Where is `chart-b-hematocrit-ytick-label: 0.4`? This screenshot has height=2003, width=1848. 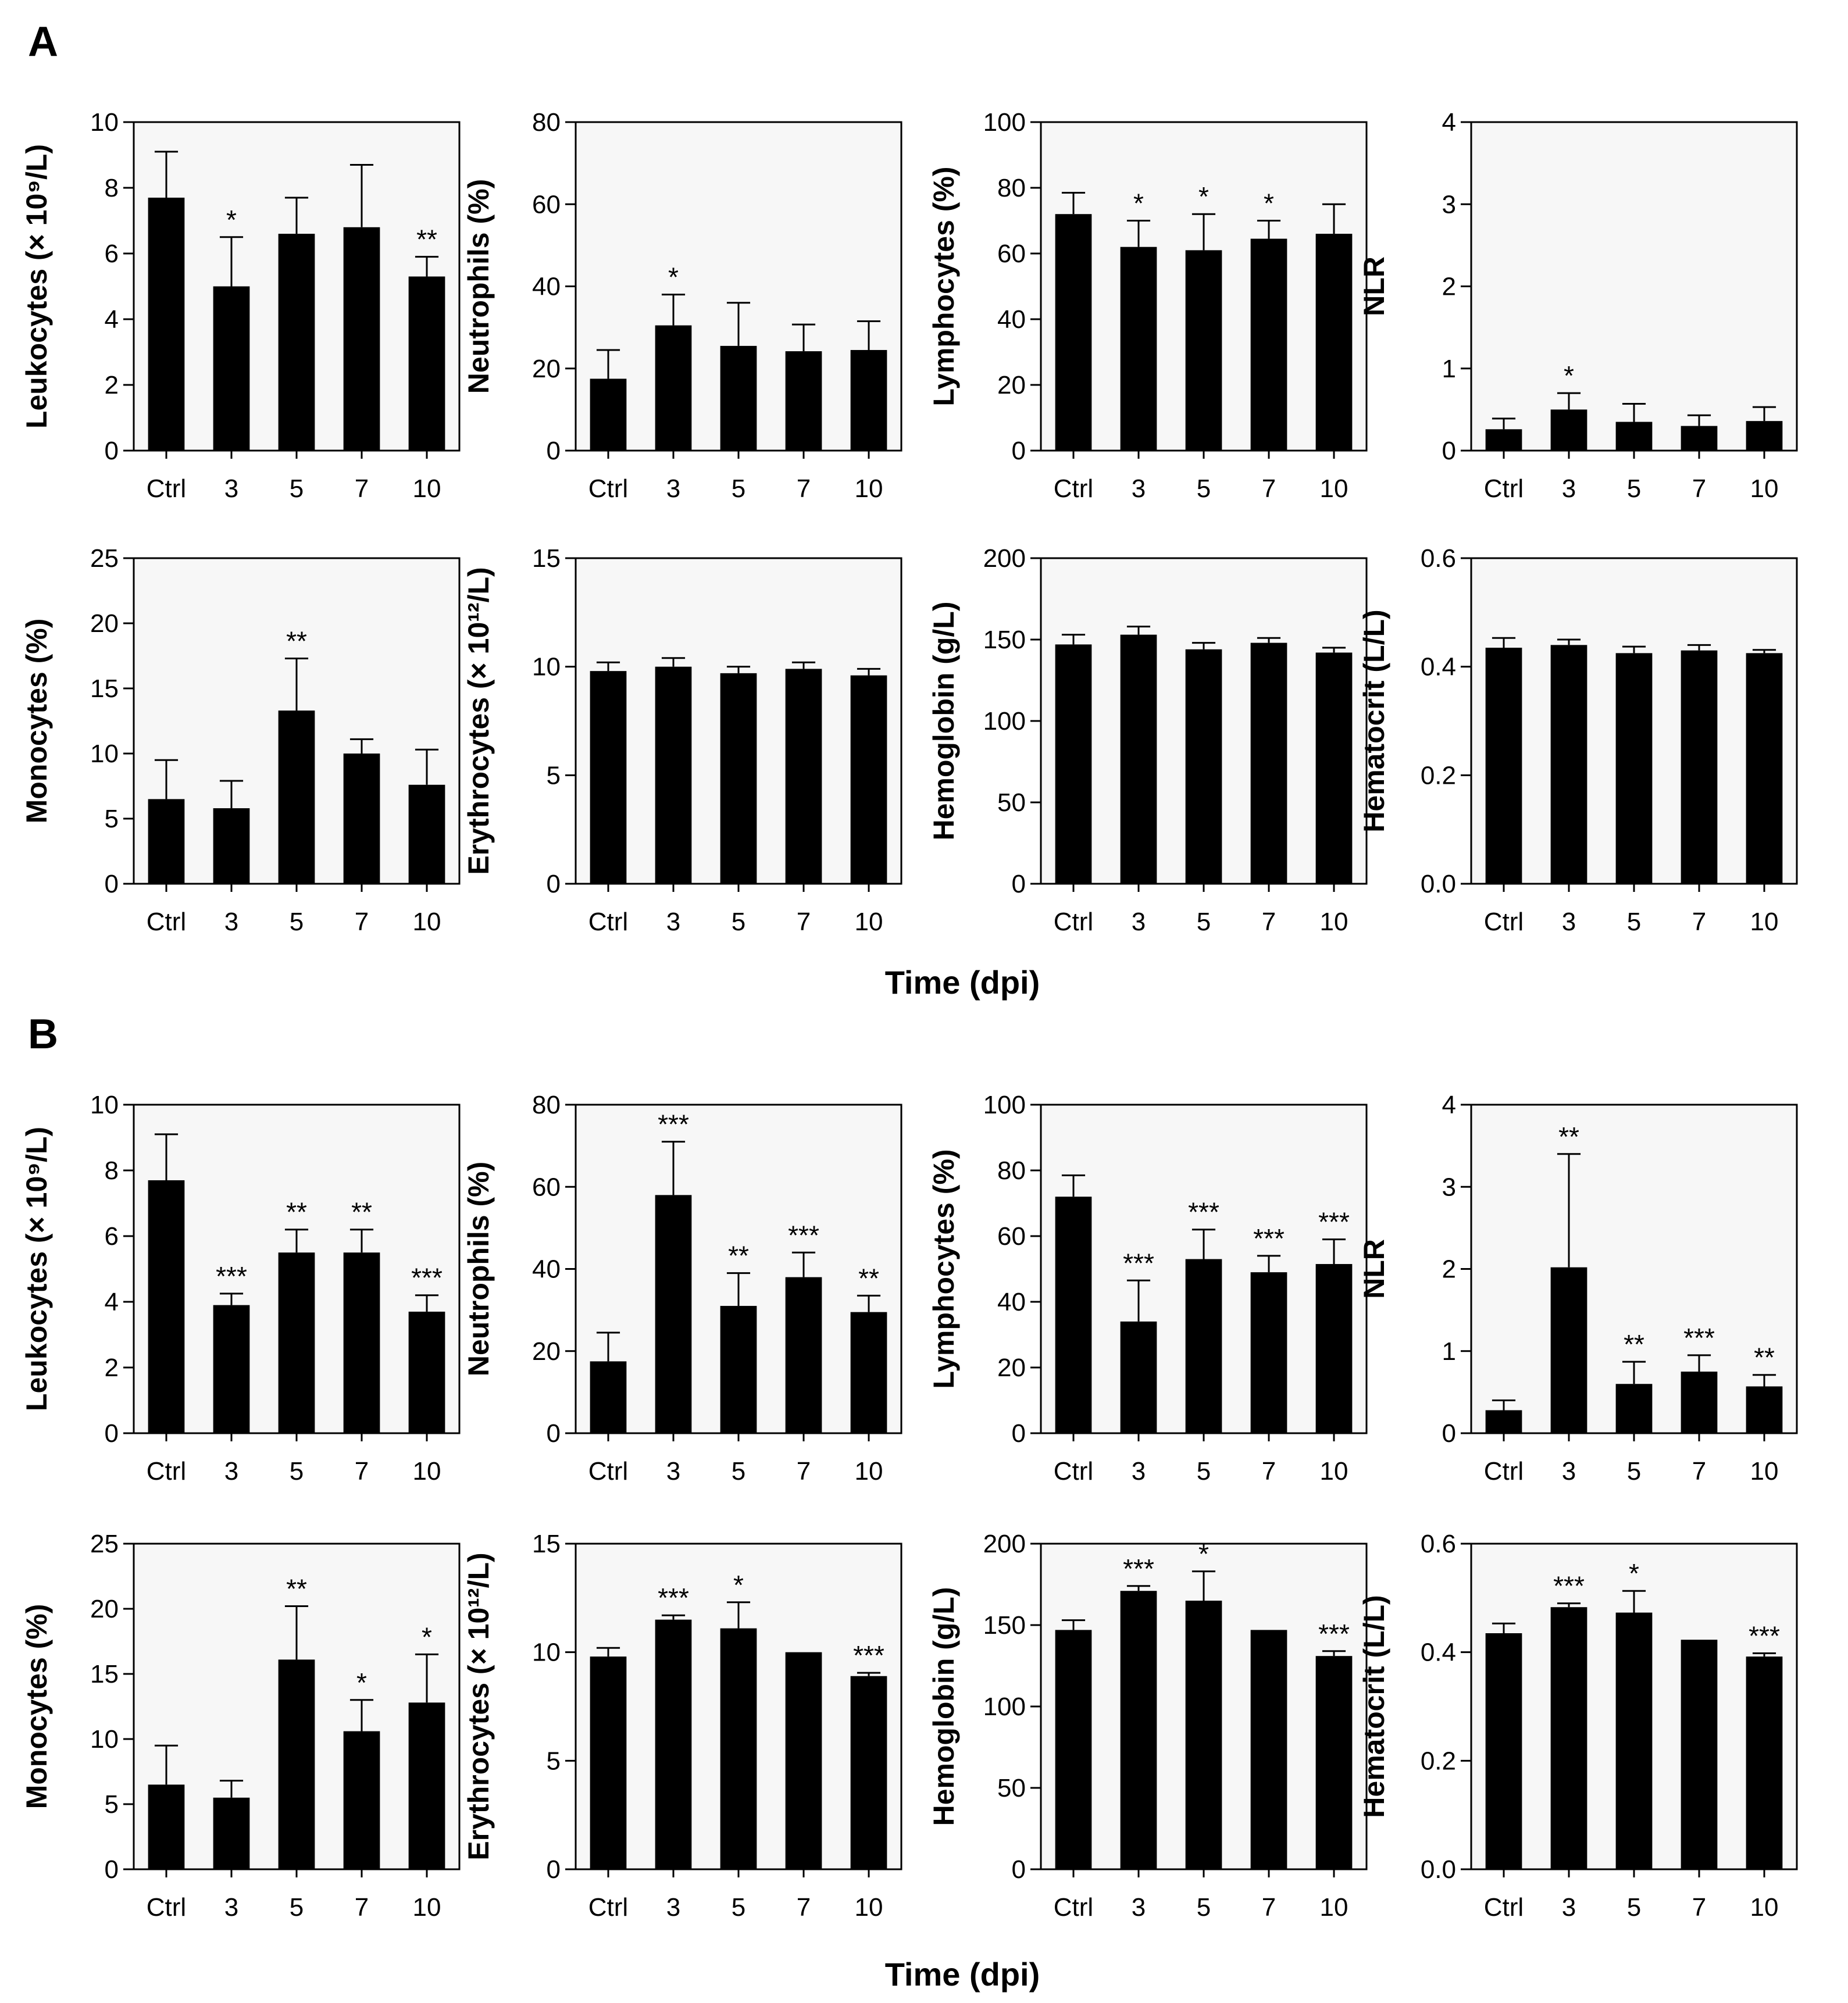
chart-b-hematocrit-ytick-label: 0.4 is located at coordinates (1438, 1652).